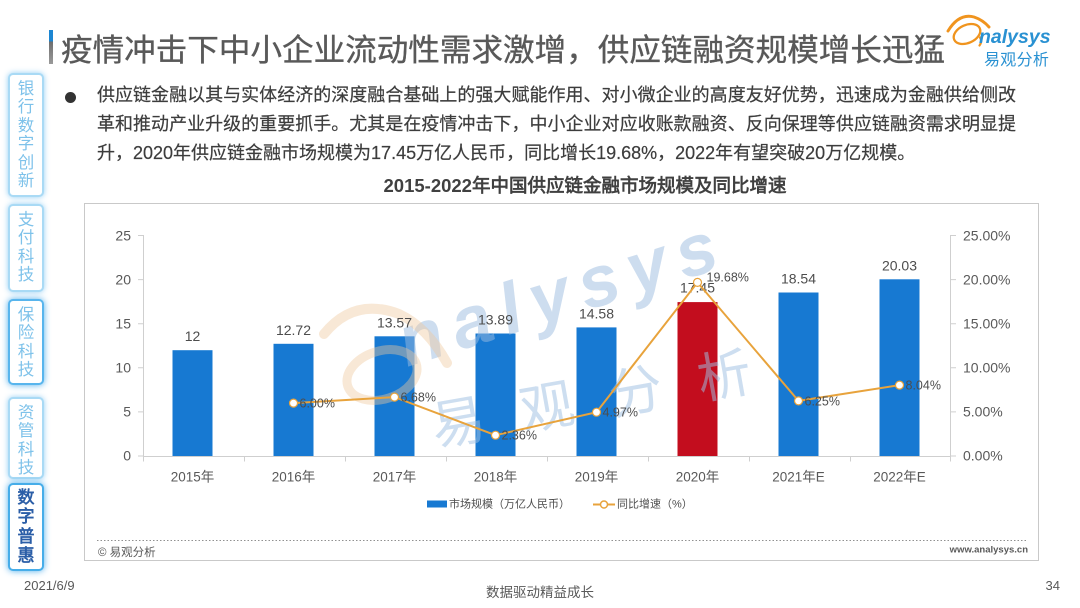  What do you see at coordinates (923, 386) in the screenshot?
I see `svg-text: 8.04%` at bounding box center [923, 386].